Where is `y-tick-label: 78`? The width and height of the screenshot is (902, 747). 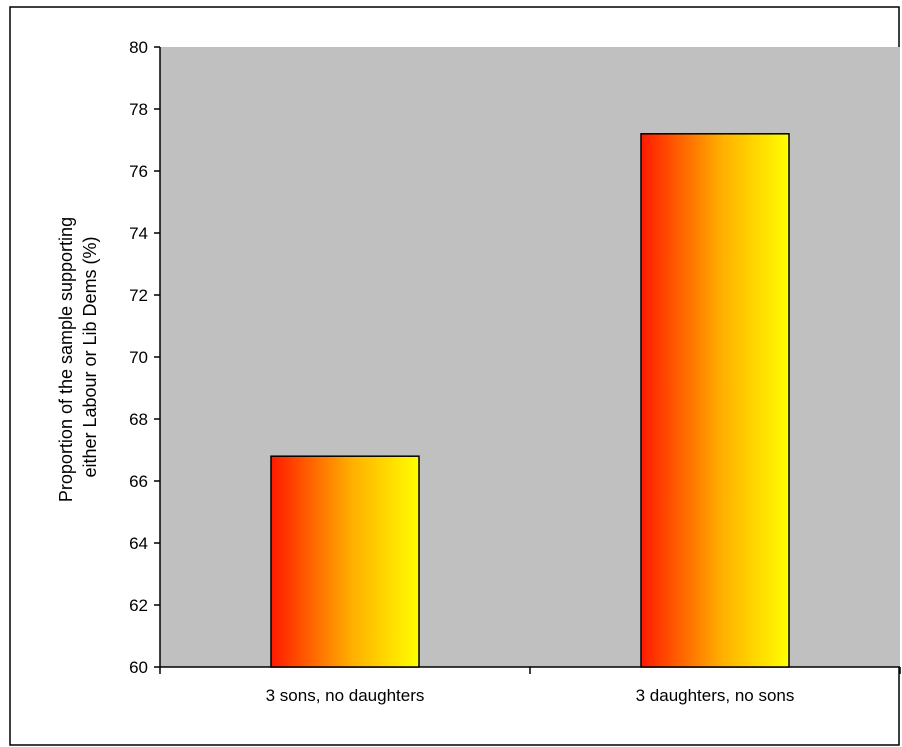 y-tick-label: 78 is located at coordinates (138, 109).